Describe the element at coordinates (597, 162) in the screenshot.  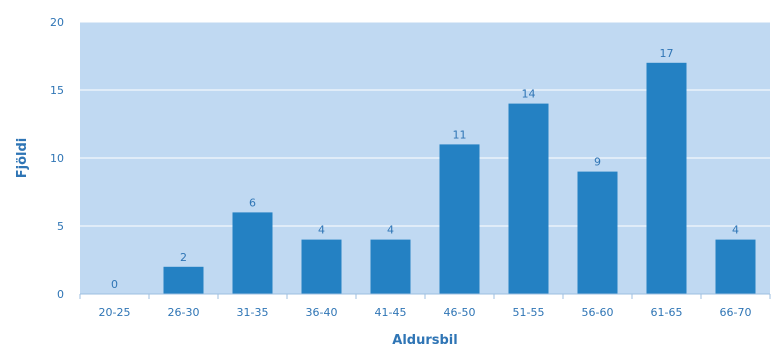
I see `data-label: 9` at that location.